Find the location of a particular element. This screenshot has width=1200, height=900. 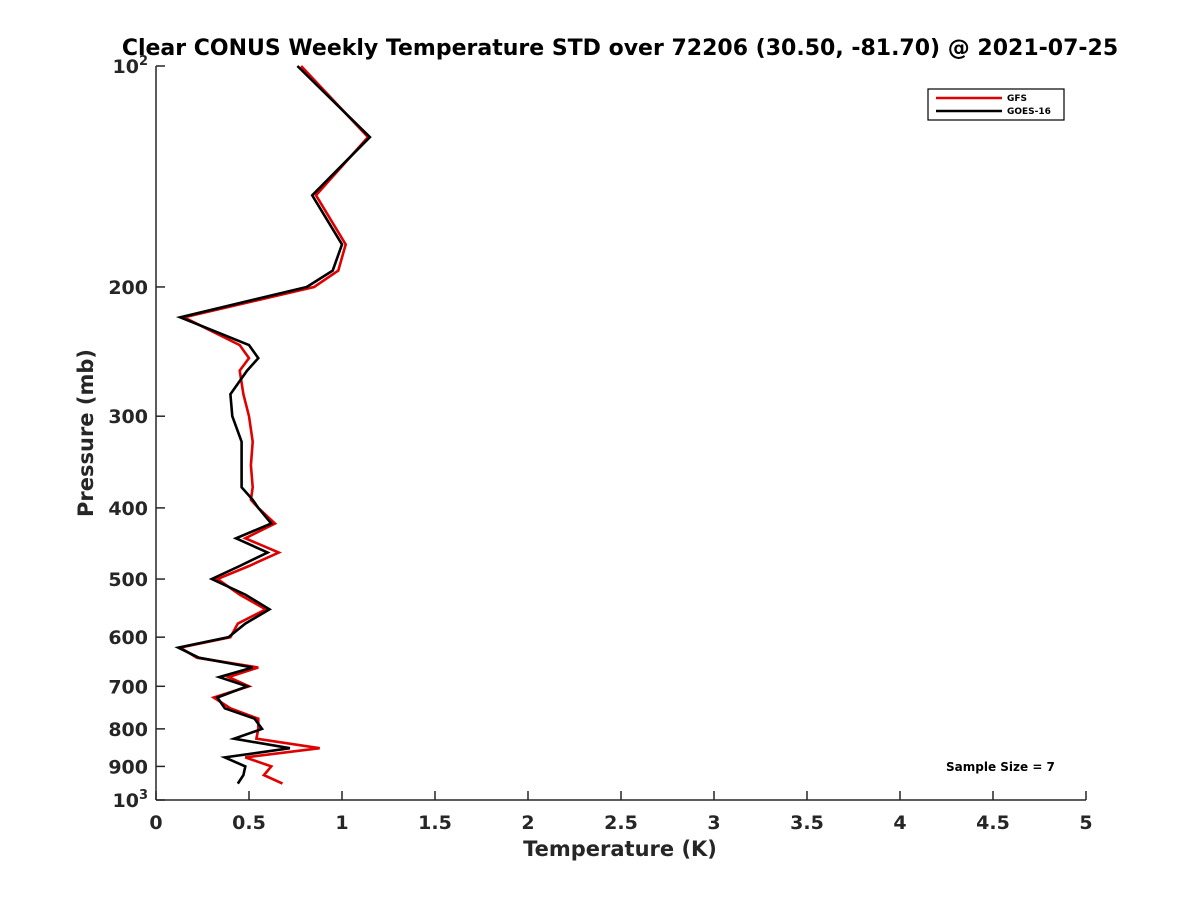

legend-box is located at coordinates (996, 104).